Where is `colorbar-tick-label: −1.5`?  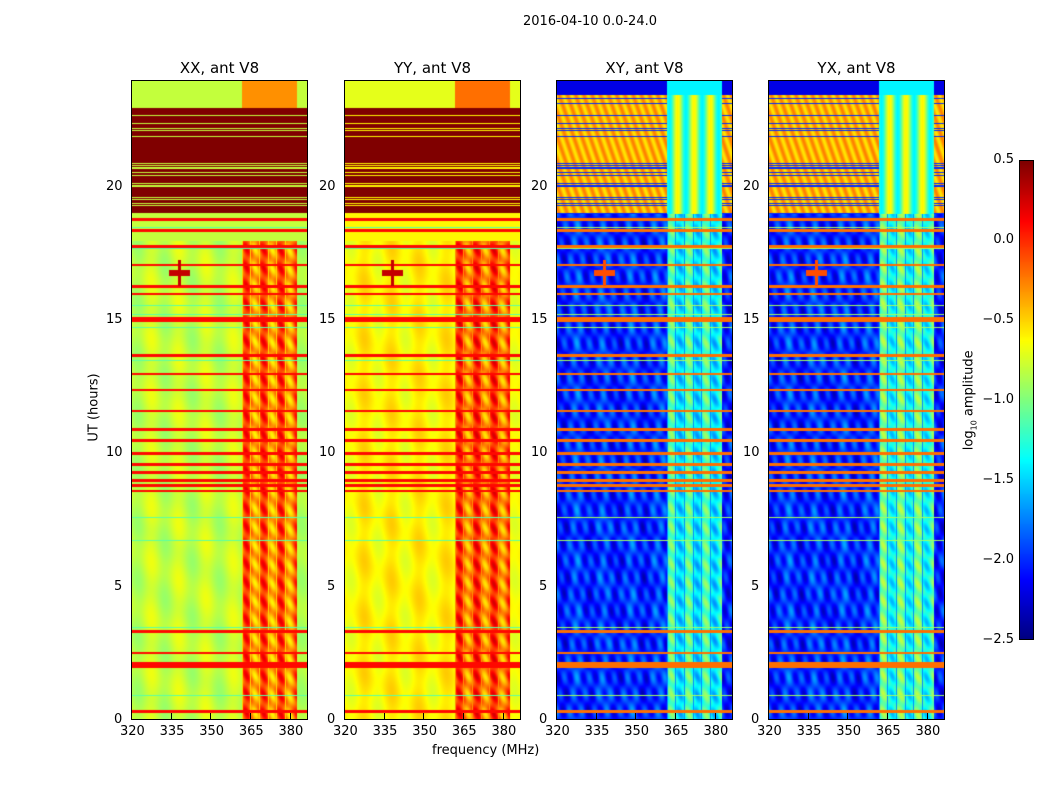
colorbar-tick-label: −1.5 is located at coordinates (998, 479).